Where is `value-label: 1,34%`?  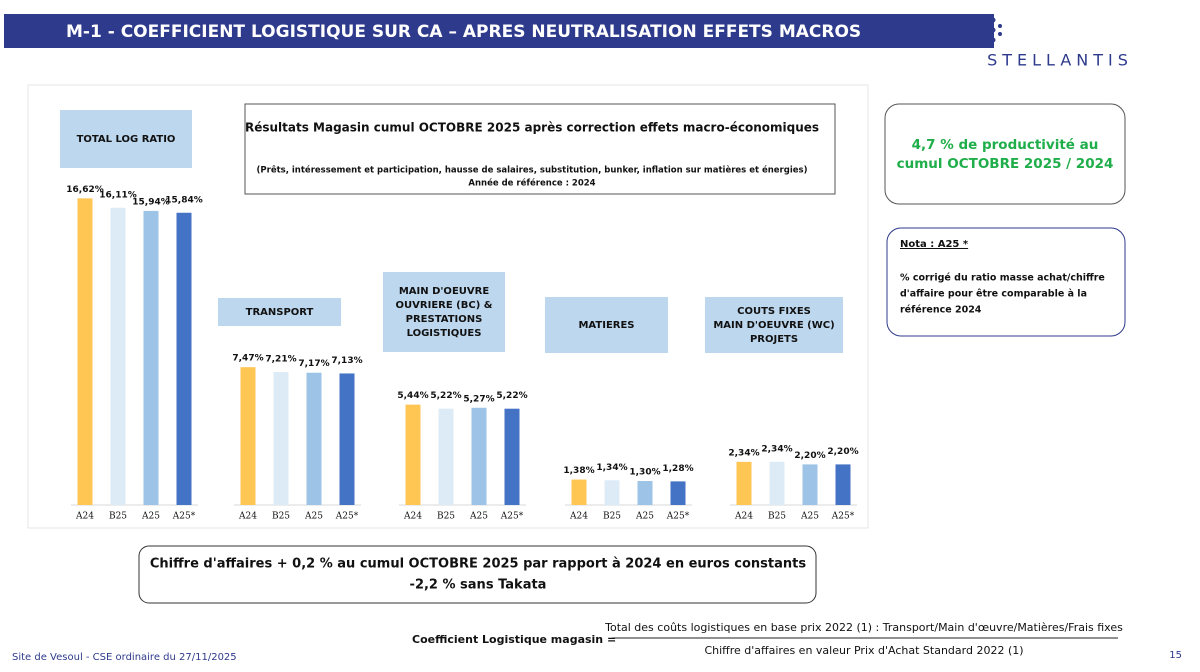 value-label: 1,34% is located at coordinates (611, 468).